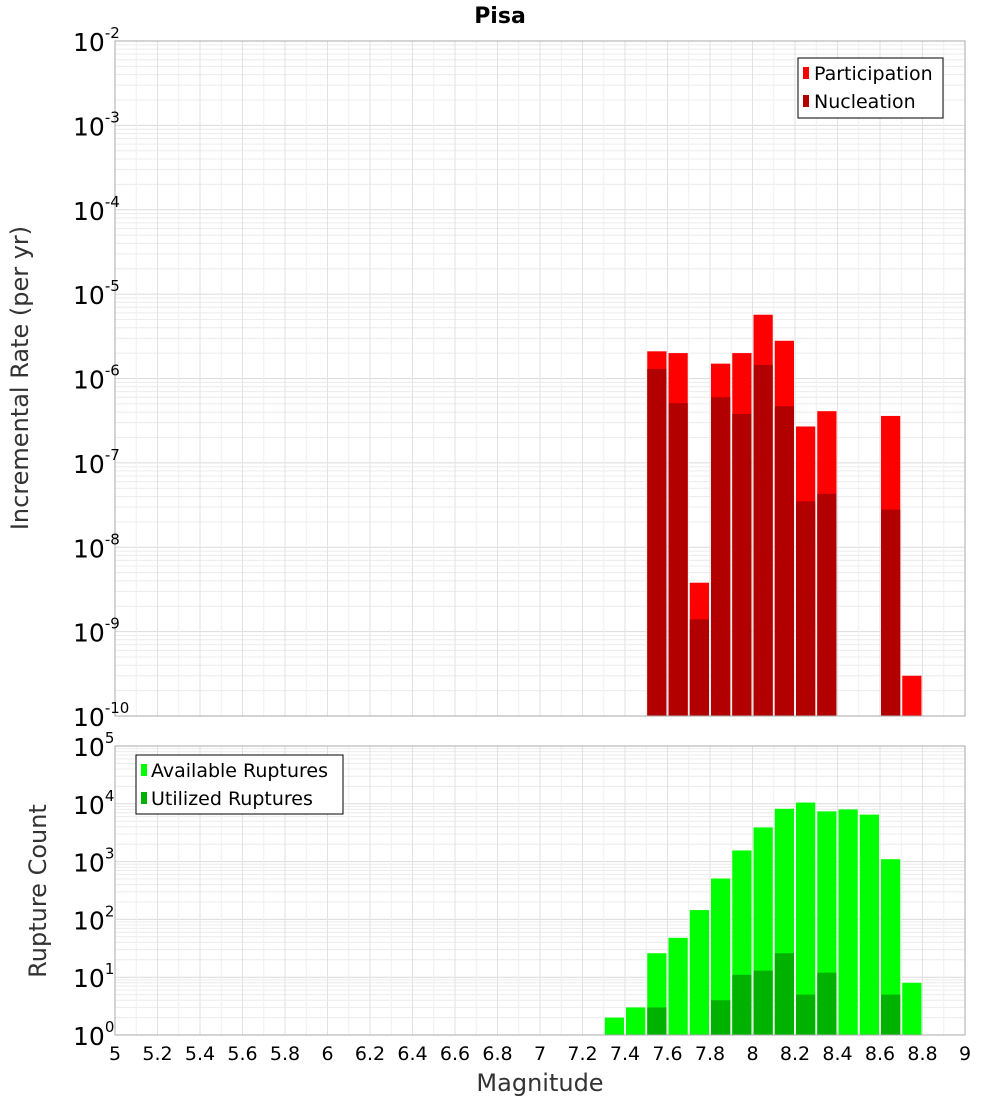 Image resolution: width=1000 pixels, height=1100 pixels. I want to click on bottom-y-tick-label: 10³, so click(93, 861).